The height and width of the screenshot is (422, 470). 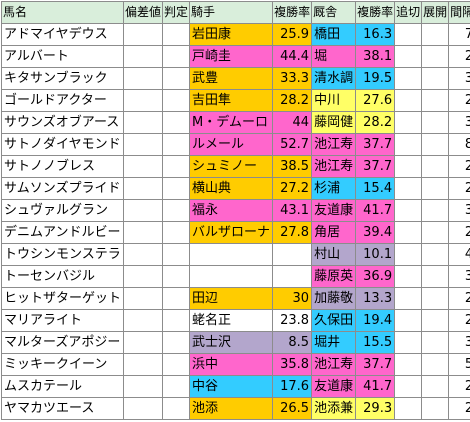 I want to click on trainer-rate-cell: 28.2, so click(x=375, y=122).